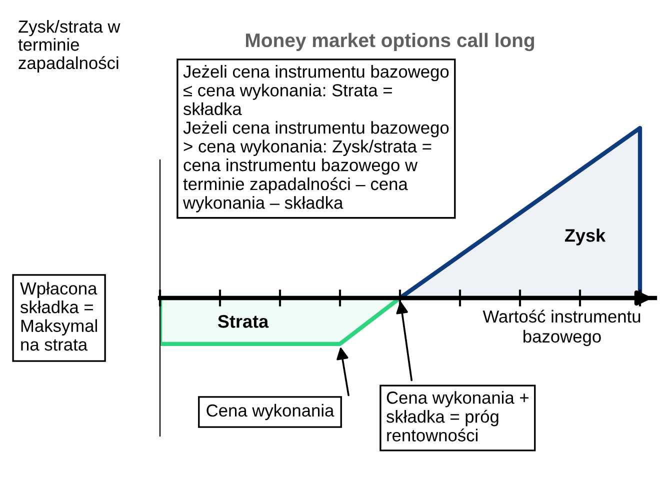 The height and width of the screenshot is (485, 671). I want to click on text: Cena wykonania + składka = próg rentowności, so click(457, 416).